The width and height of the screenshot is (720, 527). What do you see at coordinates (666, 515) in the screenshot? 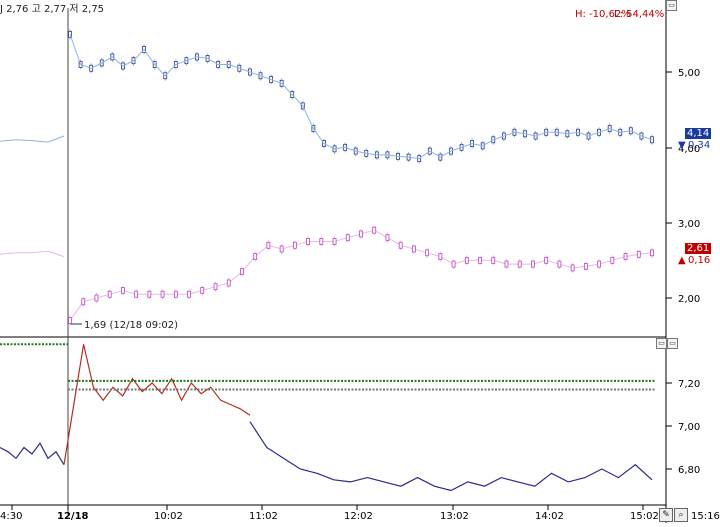
I see `edit-icon: ✎` at bounding box center [666, 515].